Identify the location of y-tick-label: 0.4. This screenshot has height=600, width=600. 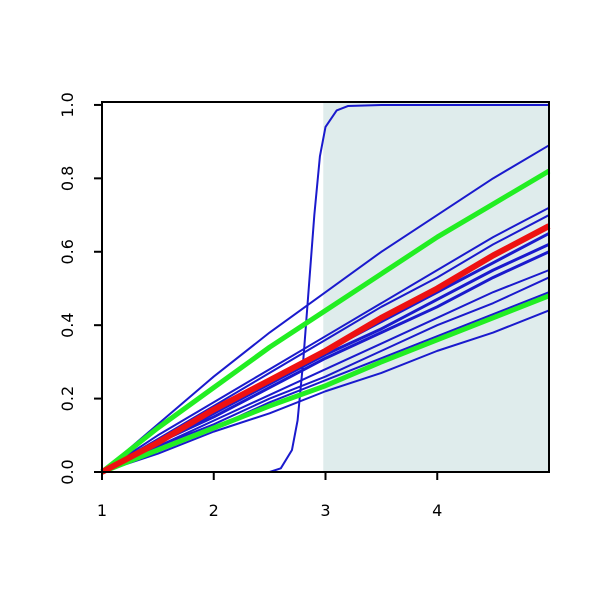
(67, 324).